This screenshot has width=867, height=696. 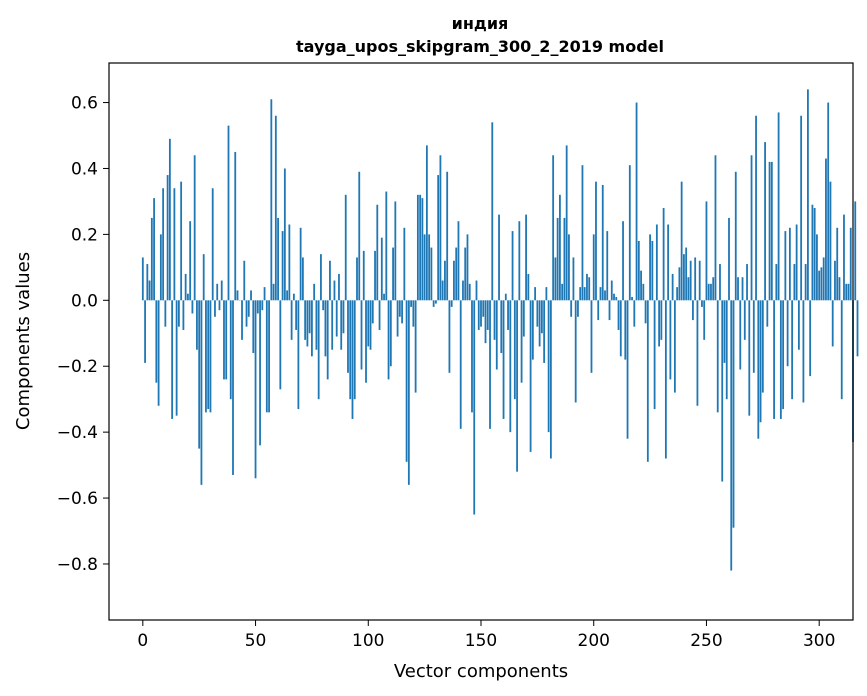 What do you see at coordinates (706, 641) in the screenshot?
I see `x-tick-label: 250` at bounding box center [706, 641].